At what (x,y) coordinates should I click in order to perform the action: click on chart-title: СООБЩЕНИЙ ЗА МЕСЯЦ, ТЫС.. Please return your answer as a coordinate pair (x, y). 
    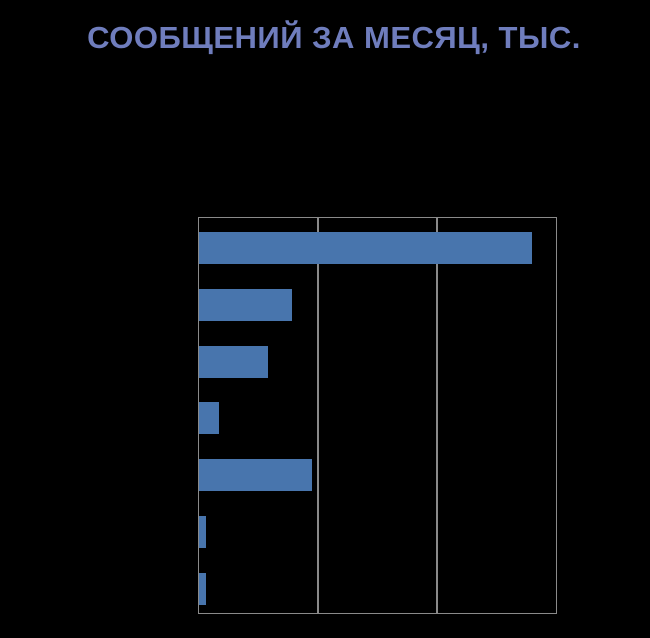
    Looking at the image, I should click on (334, 37).